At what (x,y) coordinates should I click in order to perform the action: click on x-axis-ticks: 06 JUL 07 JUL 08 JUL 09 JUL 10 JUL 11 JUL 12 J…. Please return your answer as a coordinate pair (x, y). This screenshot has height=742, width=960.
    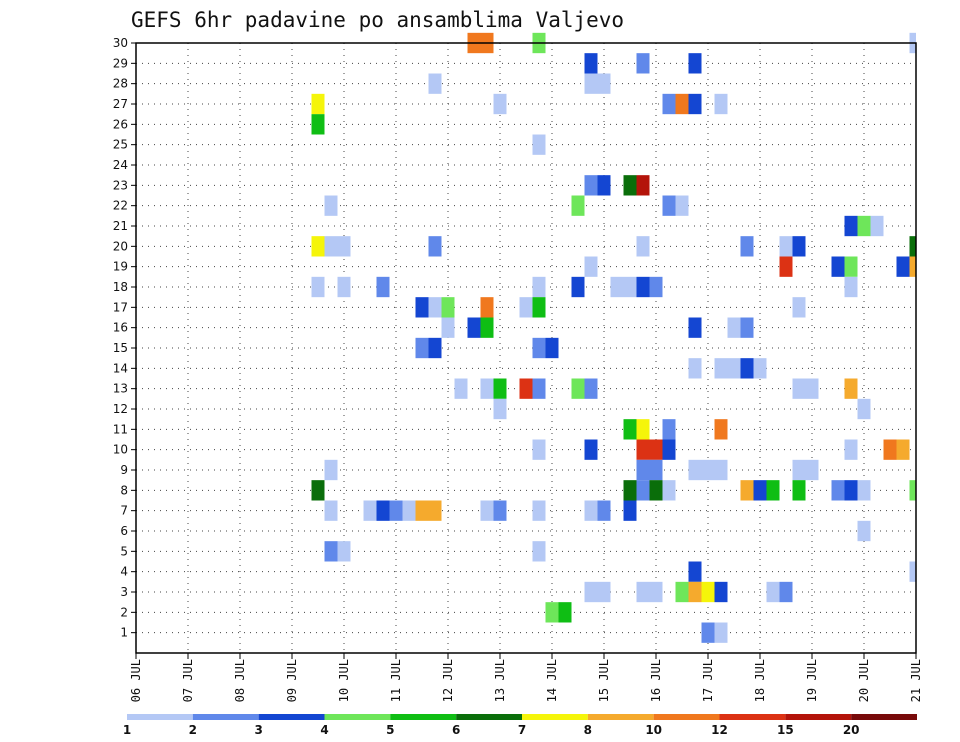
    Looking at the image, I should click on (526, 677).